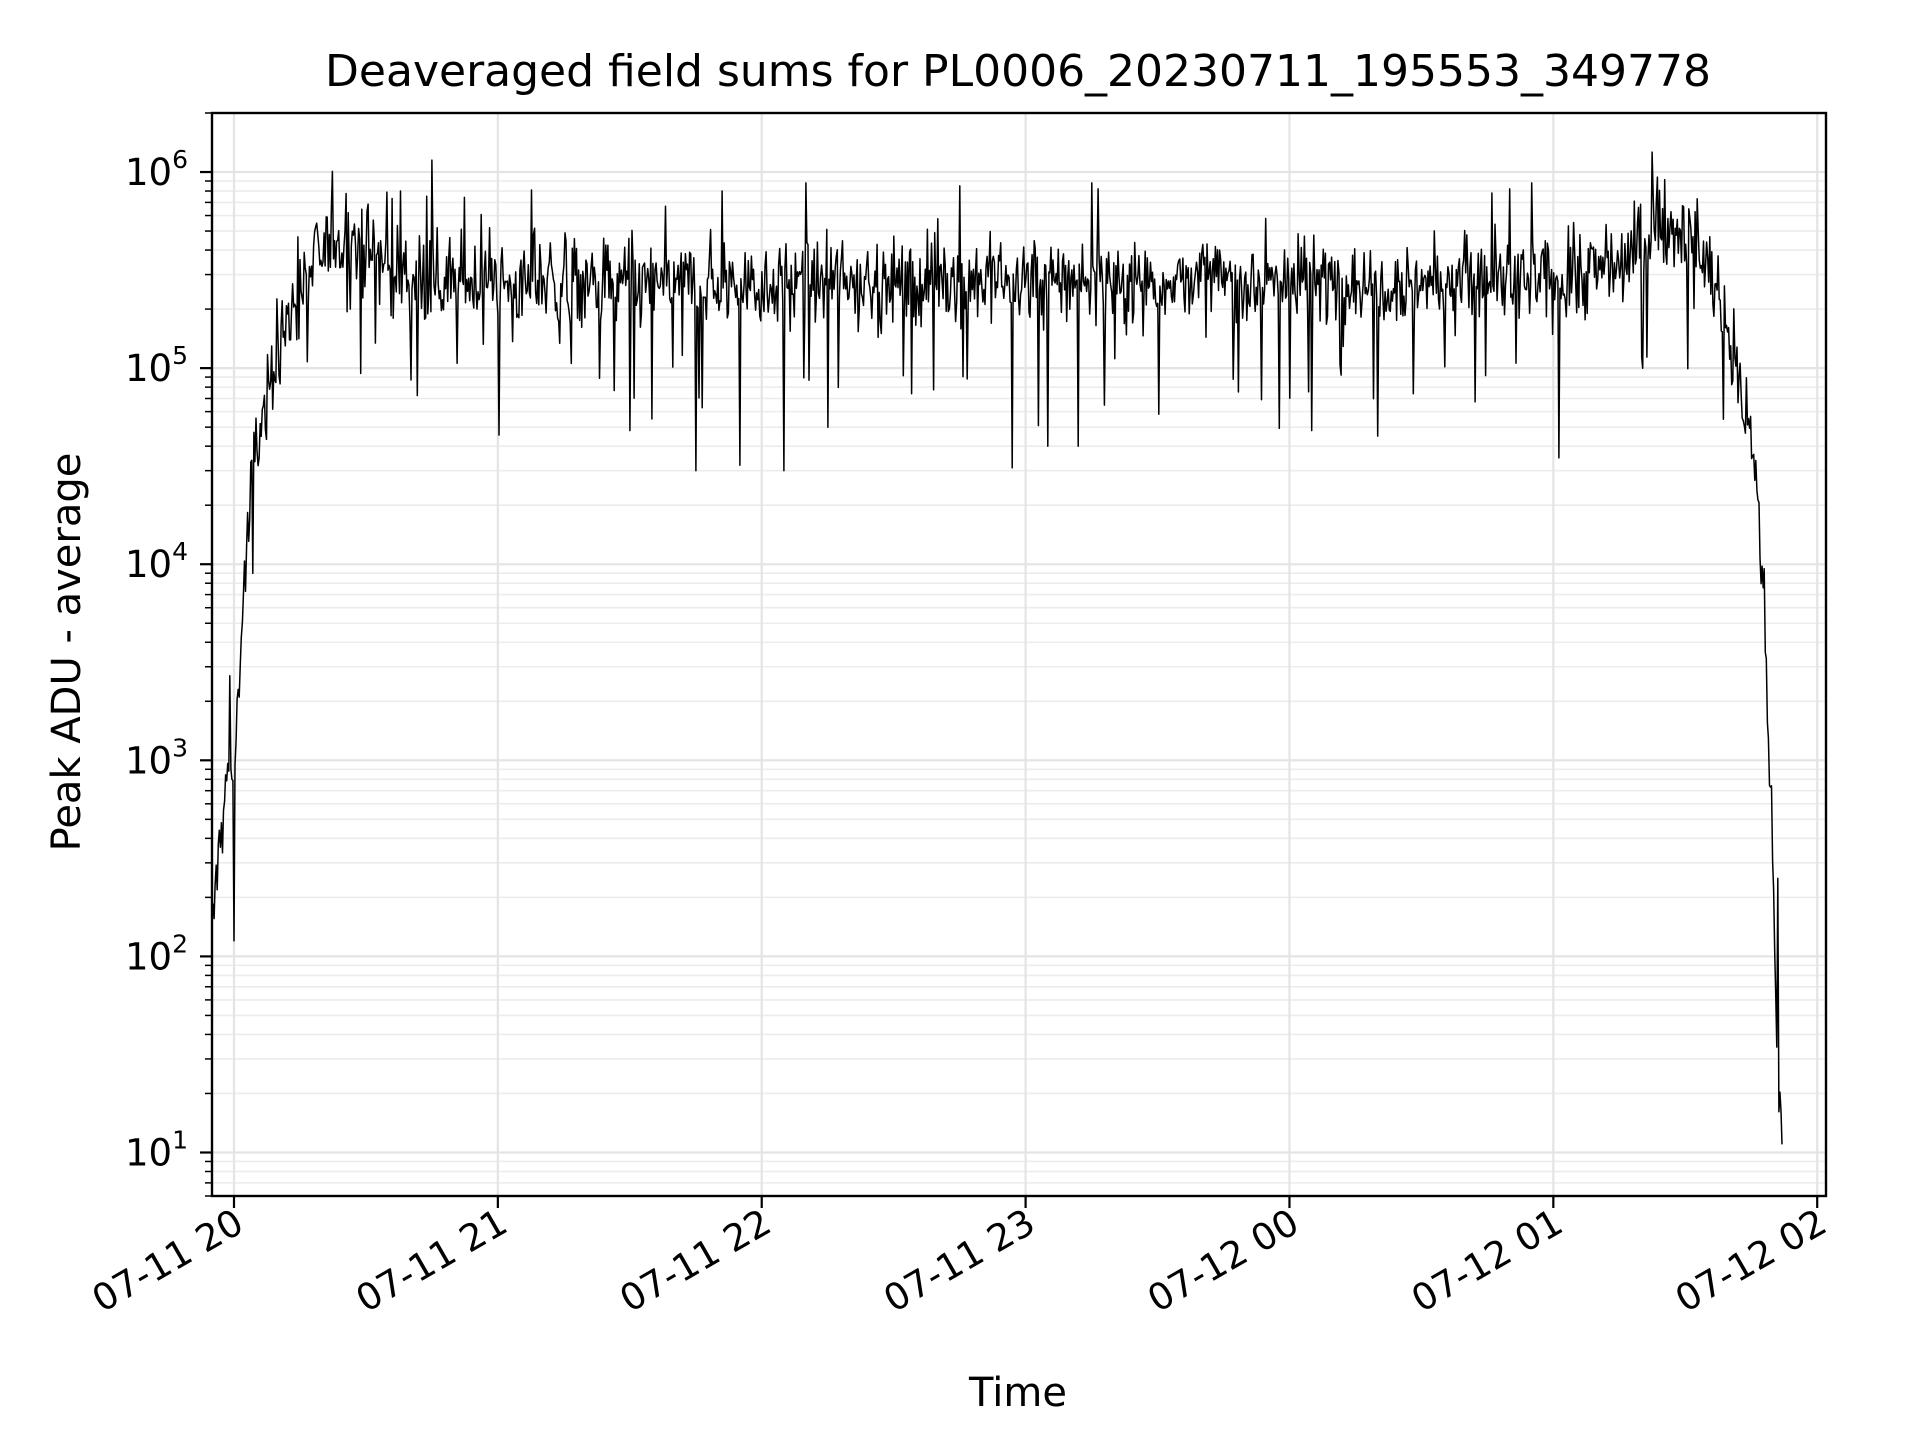 The height and width of the screenshot is (1445, 1920). What do you see at coordinates (180, 747) in the screenshot?
I see `y-tick-label-exponent: 3` at bounding box center [180, 747].